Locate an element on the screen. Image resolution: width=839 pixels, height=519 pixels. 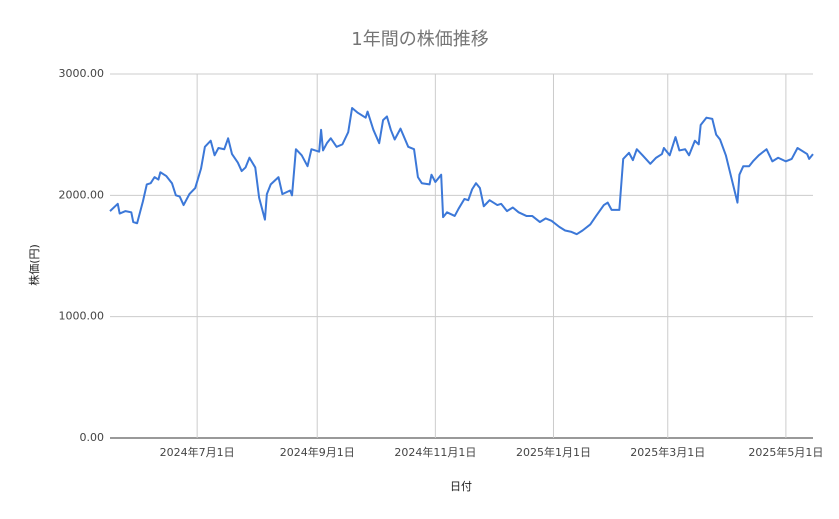
x-tick-label: 2024年7月1日 is located at coordinates (197, 452).